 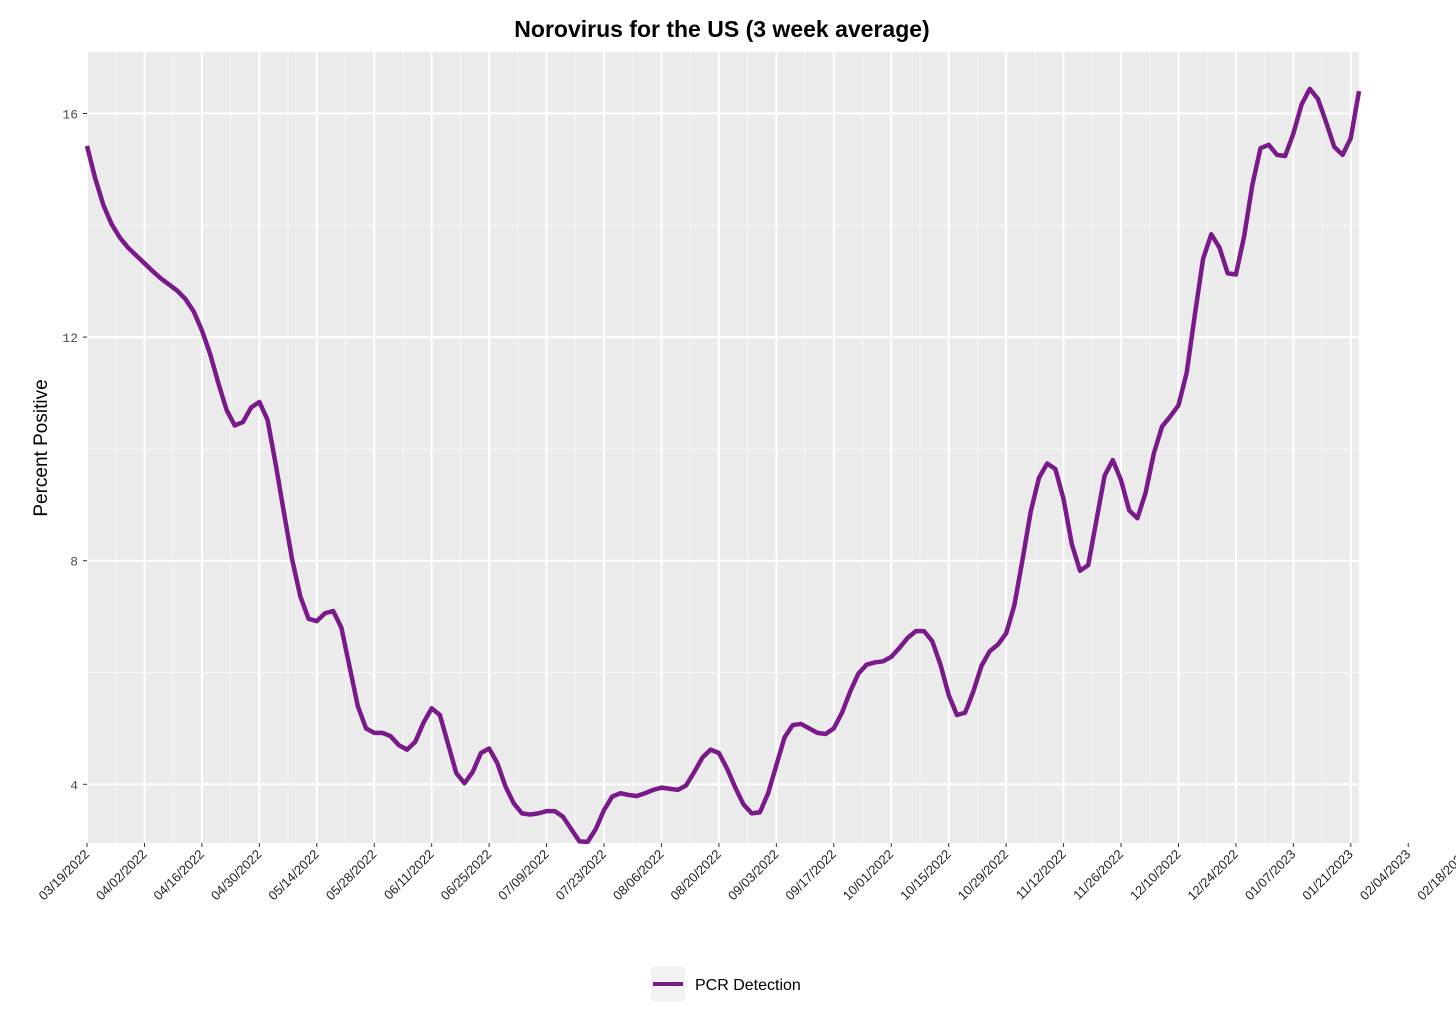 What do you see at coordinates (70, 338) in the screenshot?
I see `y-tick-label: 12` at bounding box center [70, 338].